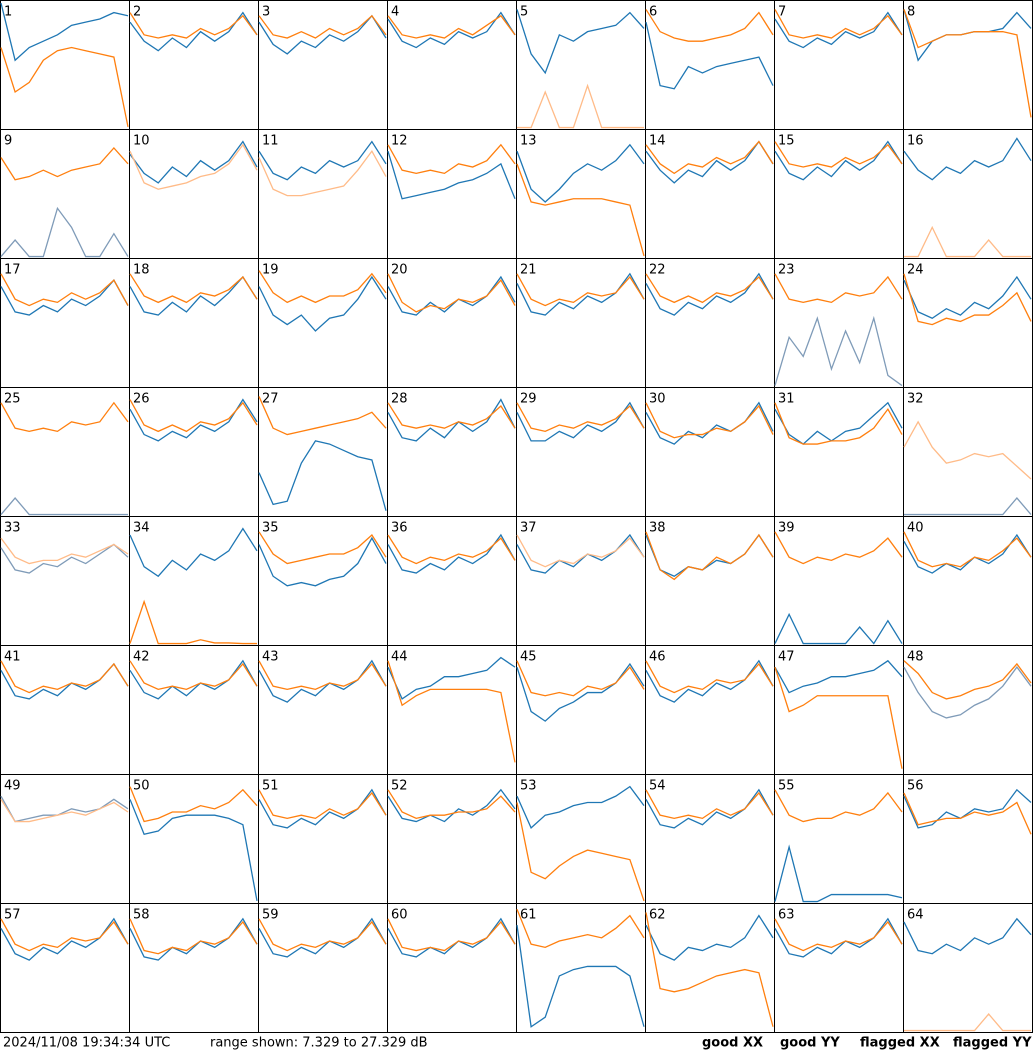  I want to click on panel-label: 37, so click(528, 528).